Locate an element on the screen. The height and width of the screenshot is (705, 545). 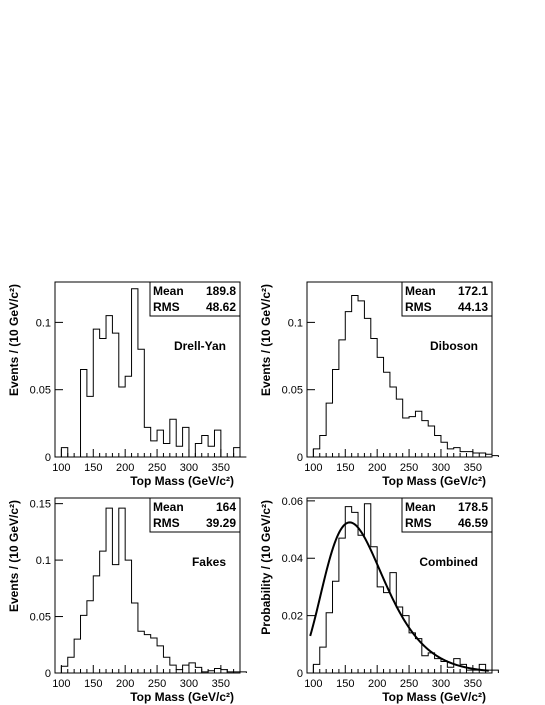
y-tick-label: 0.15 is located at coordinates (40, 505).